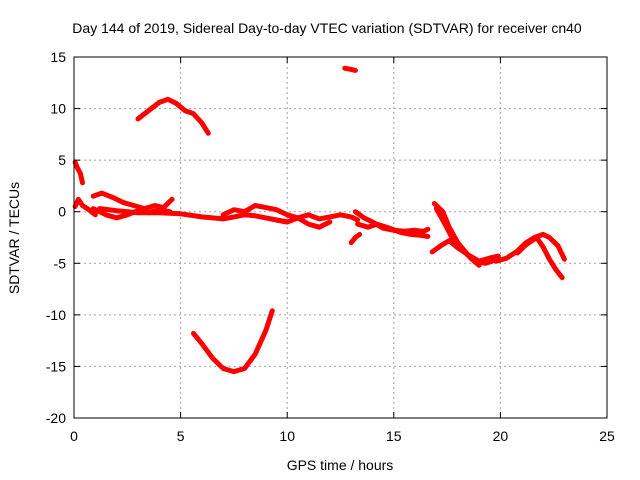 Image resolution: width=640 pixels, height=480 pixels. What do you see at coordinates (58, 109) in the screenshot?
I see `y-tick-label: 10` at bounding box center [58, 109].